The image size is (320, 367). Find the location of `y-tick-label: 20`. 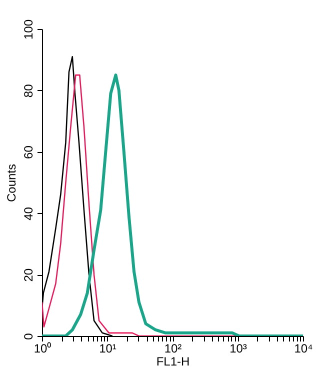

y-tick-label: 20 is located at coordinates (29, 275).